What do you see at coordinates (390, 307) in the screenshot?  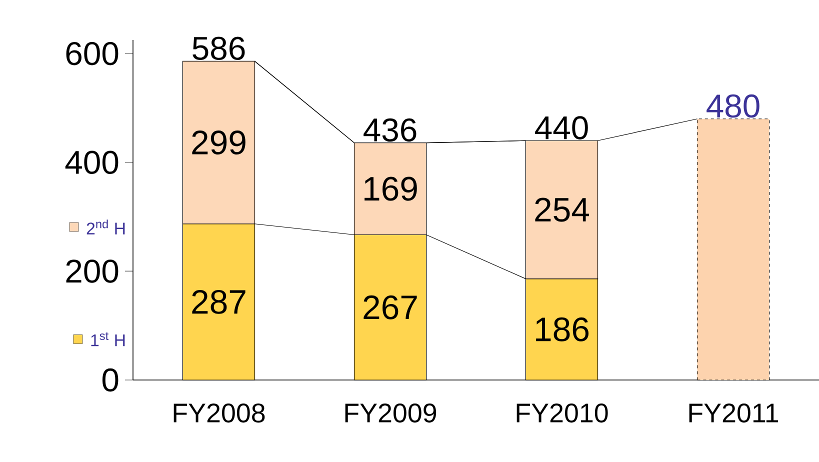 I see `data-label: 267` at bounding box center [390, 307].